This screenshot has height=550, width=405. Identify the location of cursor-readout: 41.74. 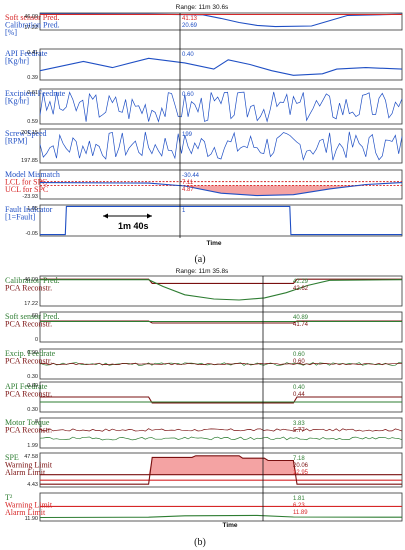
(301, 325).